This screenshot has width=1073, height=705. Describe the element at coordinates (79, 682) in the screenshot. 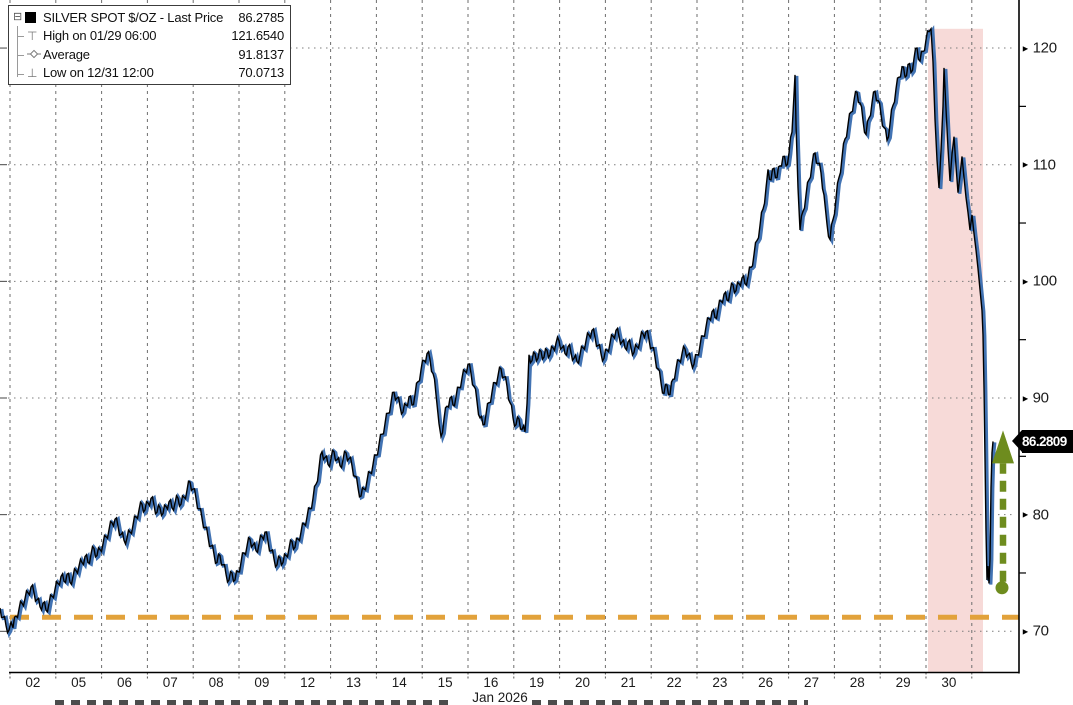

I see `x-axis-label: 05` at that location.